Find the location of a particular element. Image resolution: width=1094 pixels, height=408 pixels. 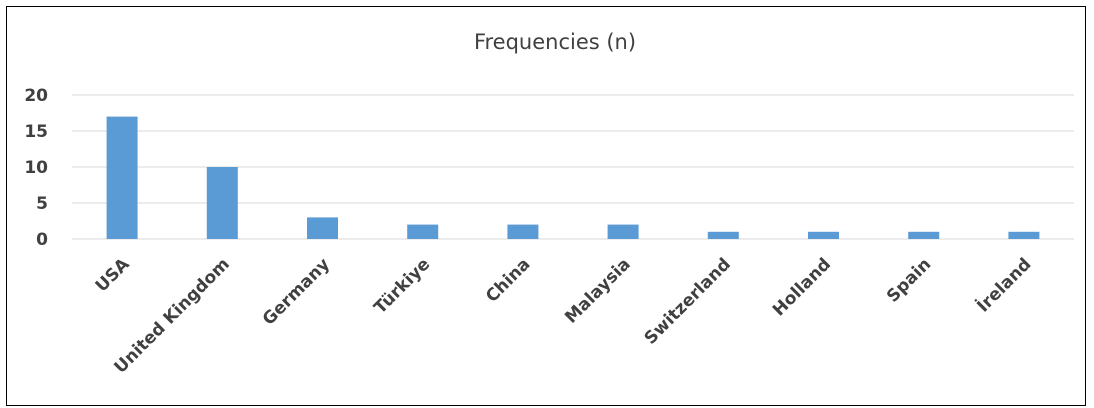

x-tick-label: Spain is located at coordinates (909, 280).